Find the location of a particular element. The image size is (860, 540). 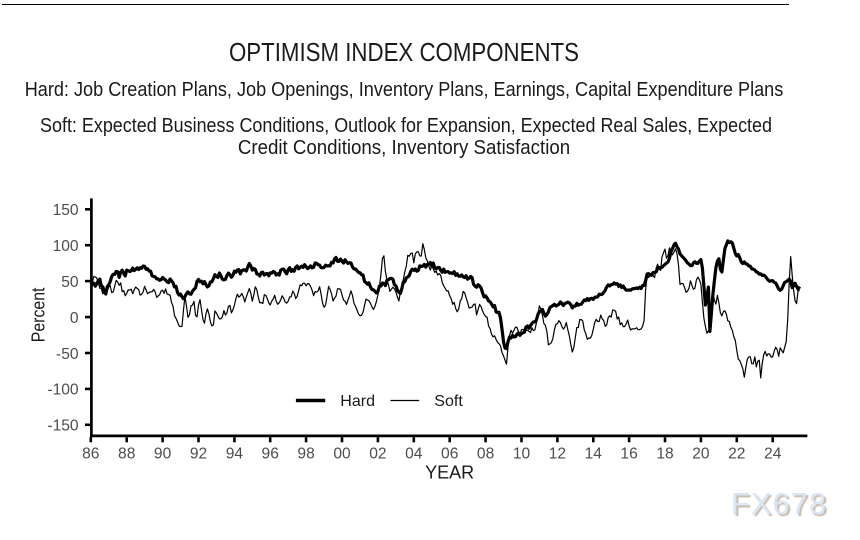

svg-text: 16 is located at coordinates (628, 454).